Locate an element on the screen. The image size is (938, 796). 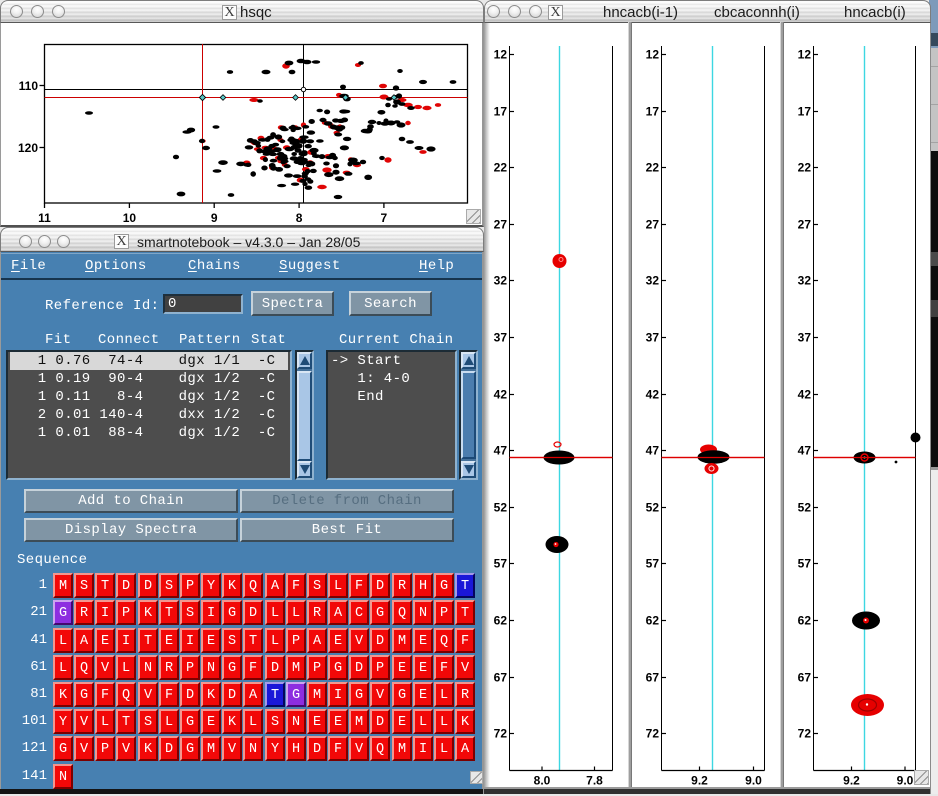
svg-text: 10 is located at coordinates (130, 218).